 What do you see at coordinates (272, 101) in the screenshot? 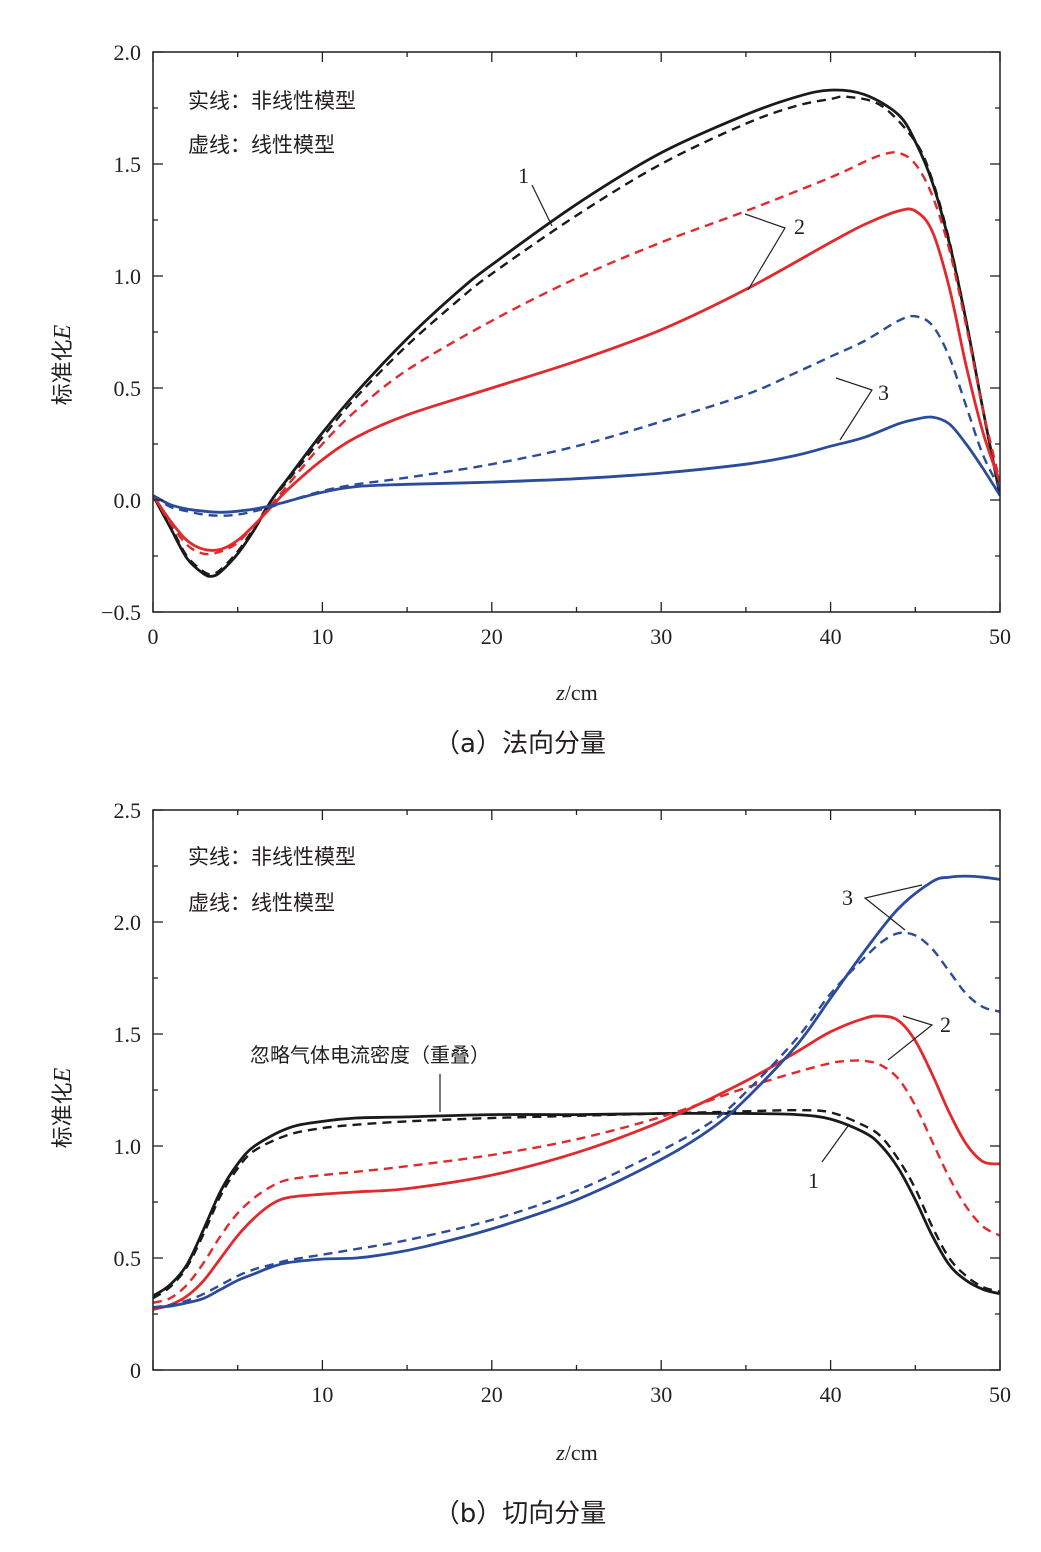
I see `panel-a-legend-solid: 实线：非线性模型` at bounding box center [272, 101].